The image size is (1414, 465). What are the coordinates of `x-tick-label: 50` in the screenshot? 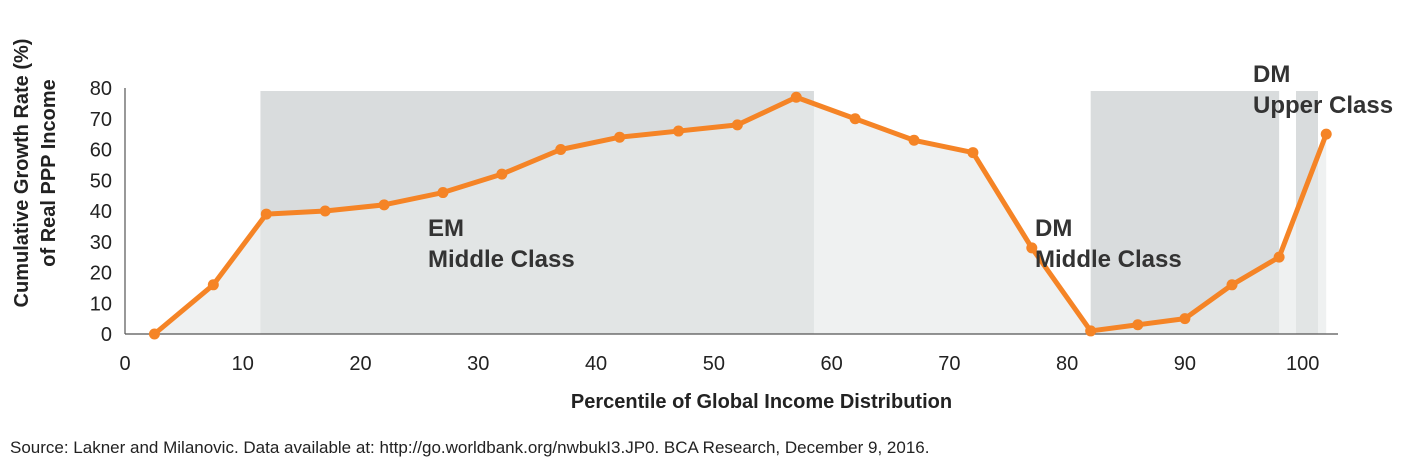 It's located at (714, 364).